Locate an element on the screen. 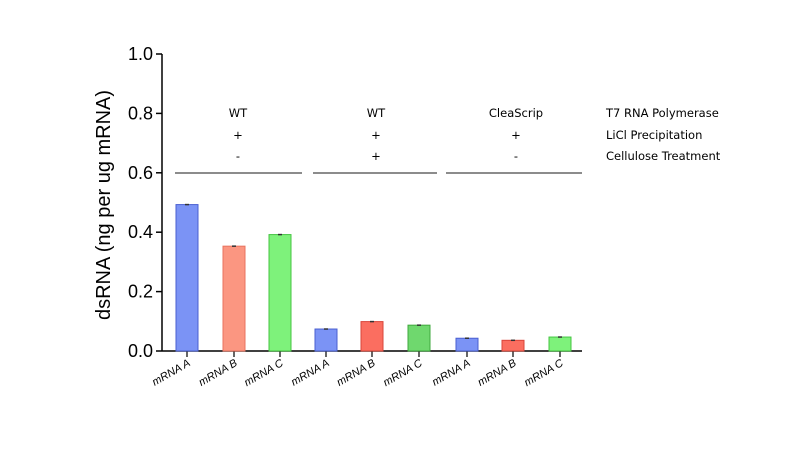  y-tick-label: 0.4 is located at coordinates (140, 232).